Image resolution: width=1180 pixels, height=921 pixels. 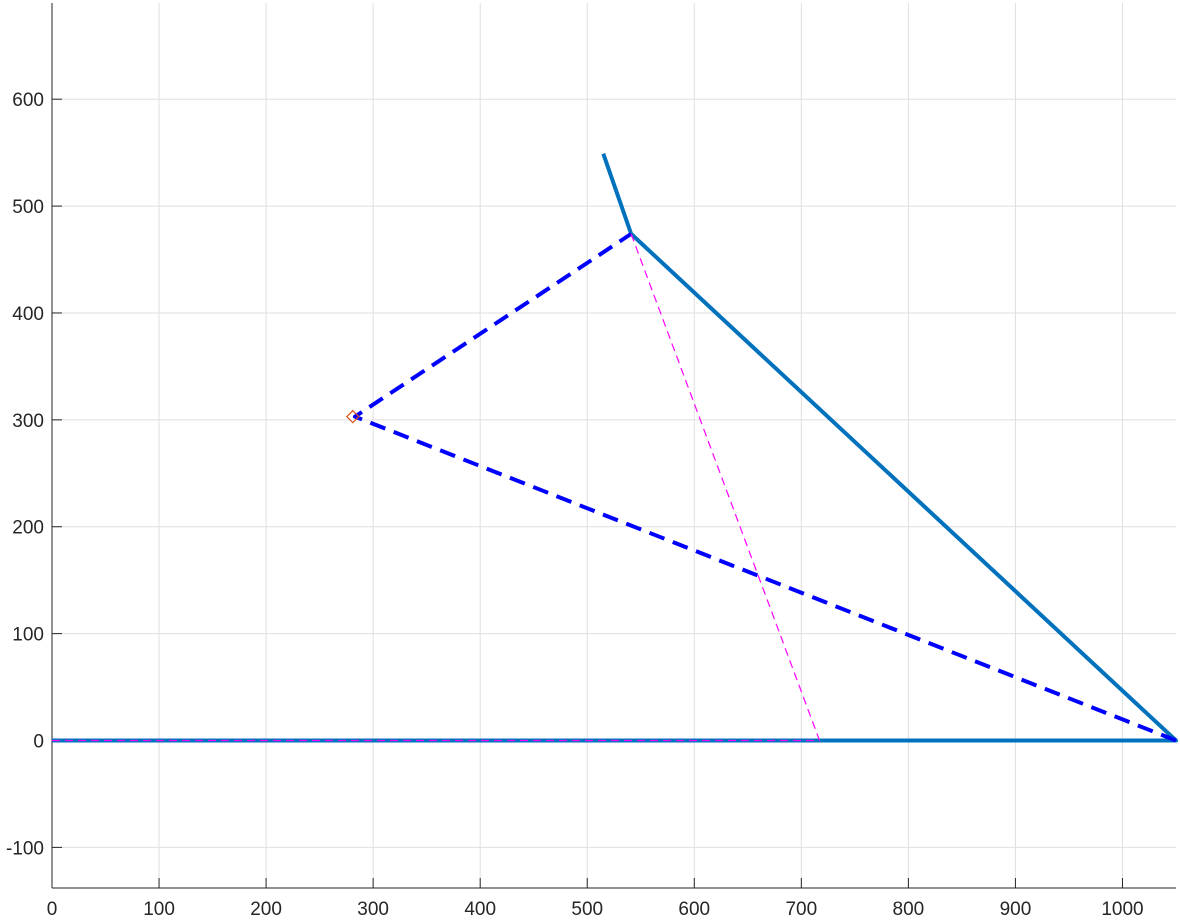 What do you see at coordinates (52, 909) in the screenshot?
I see `x-tick-label: 0` at bounding box center [52, 909].